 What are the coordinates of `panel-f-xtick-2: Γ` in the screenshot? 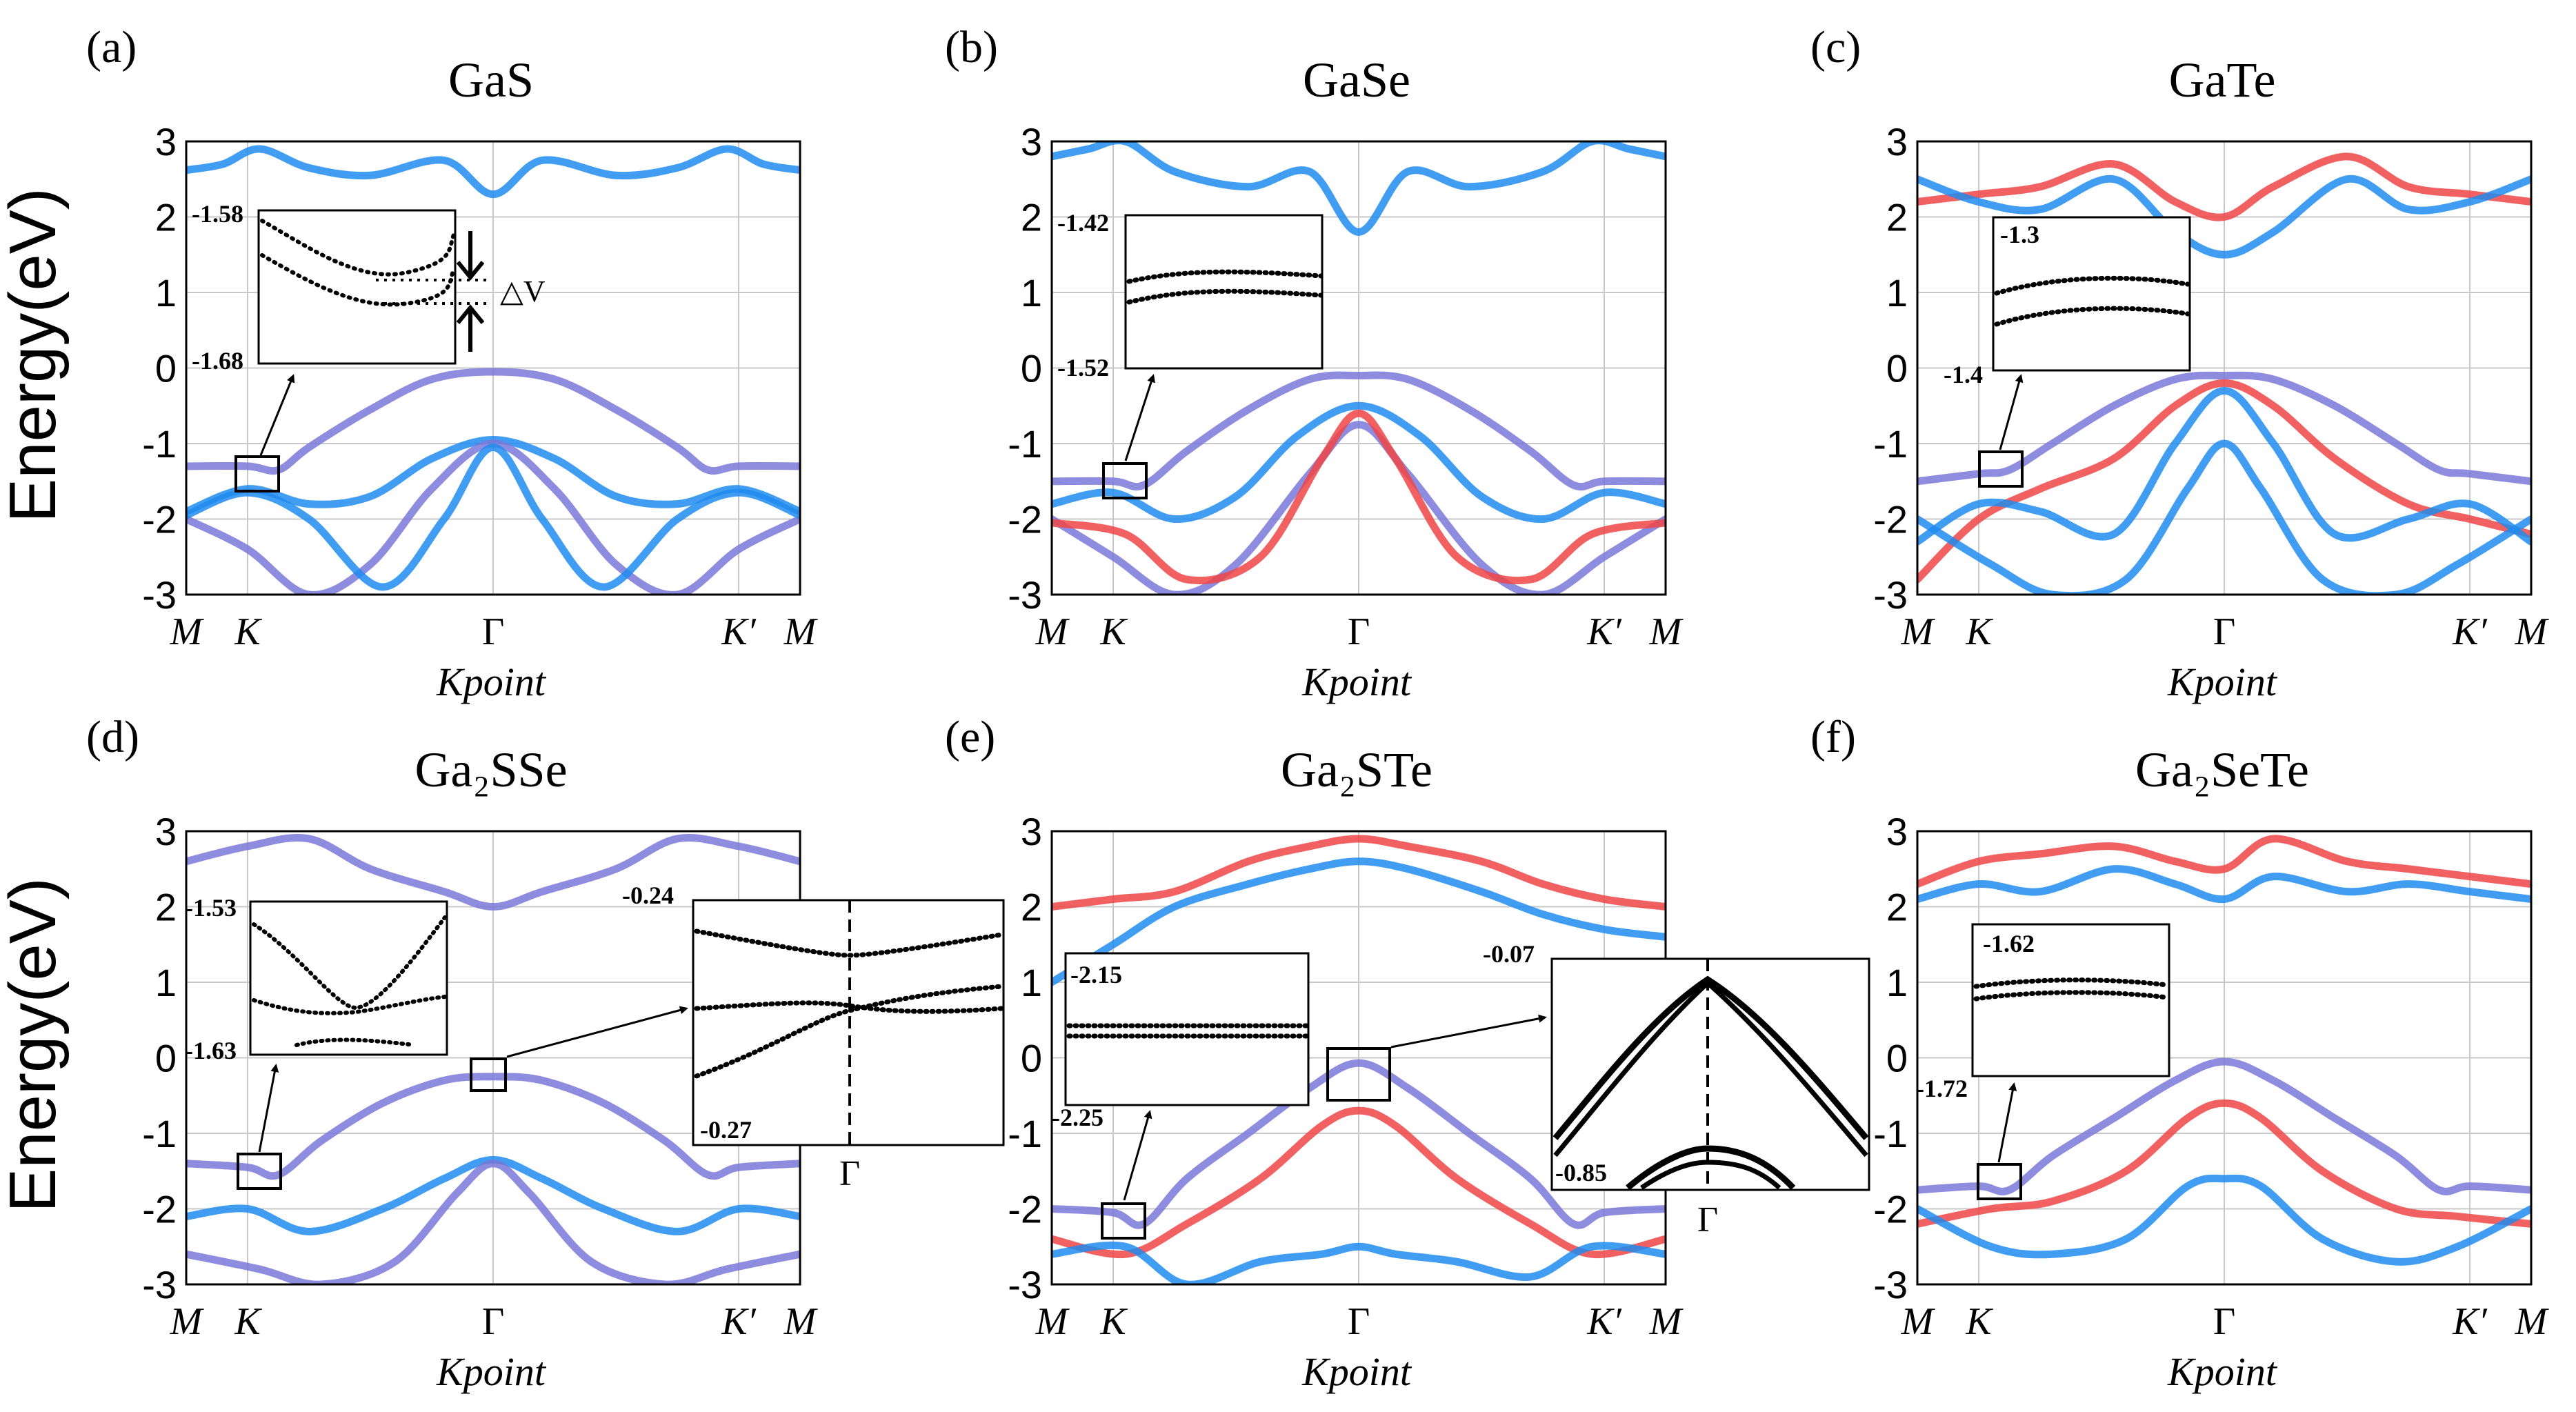 It's located at (2224, 1321).